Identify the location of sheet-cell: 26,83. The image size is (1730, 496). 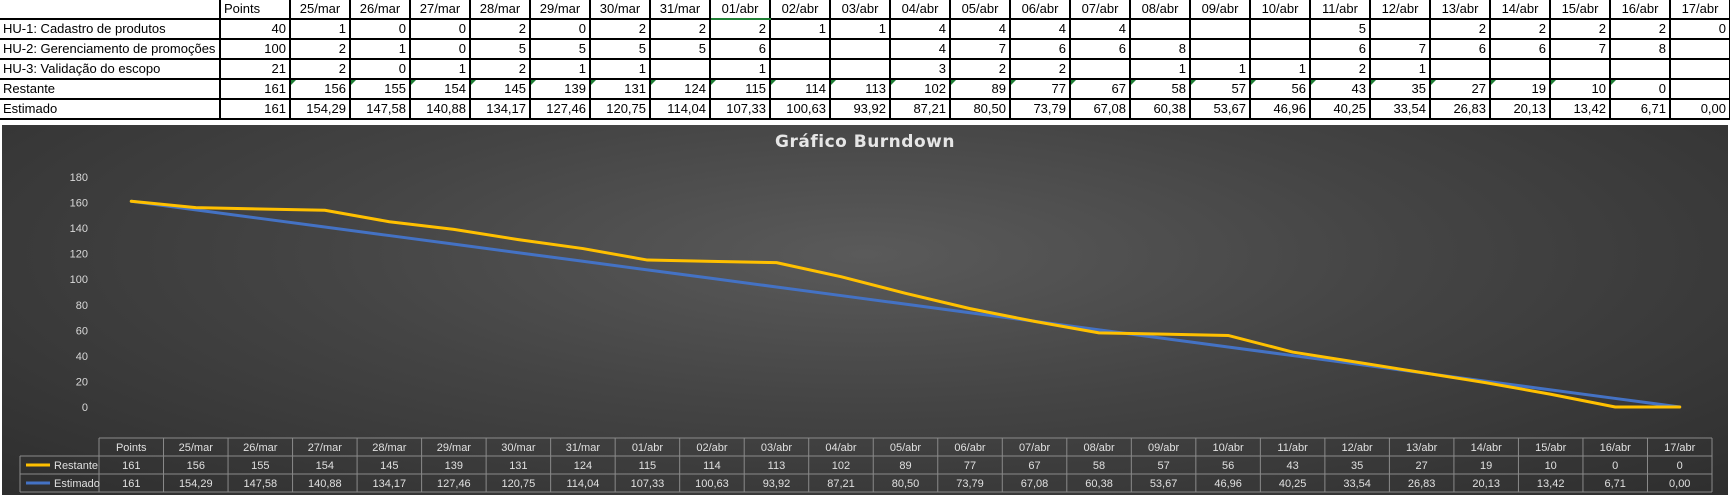
(1460, 109).